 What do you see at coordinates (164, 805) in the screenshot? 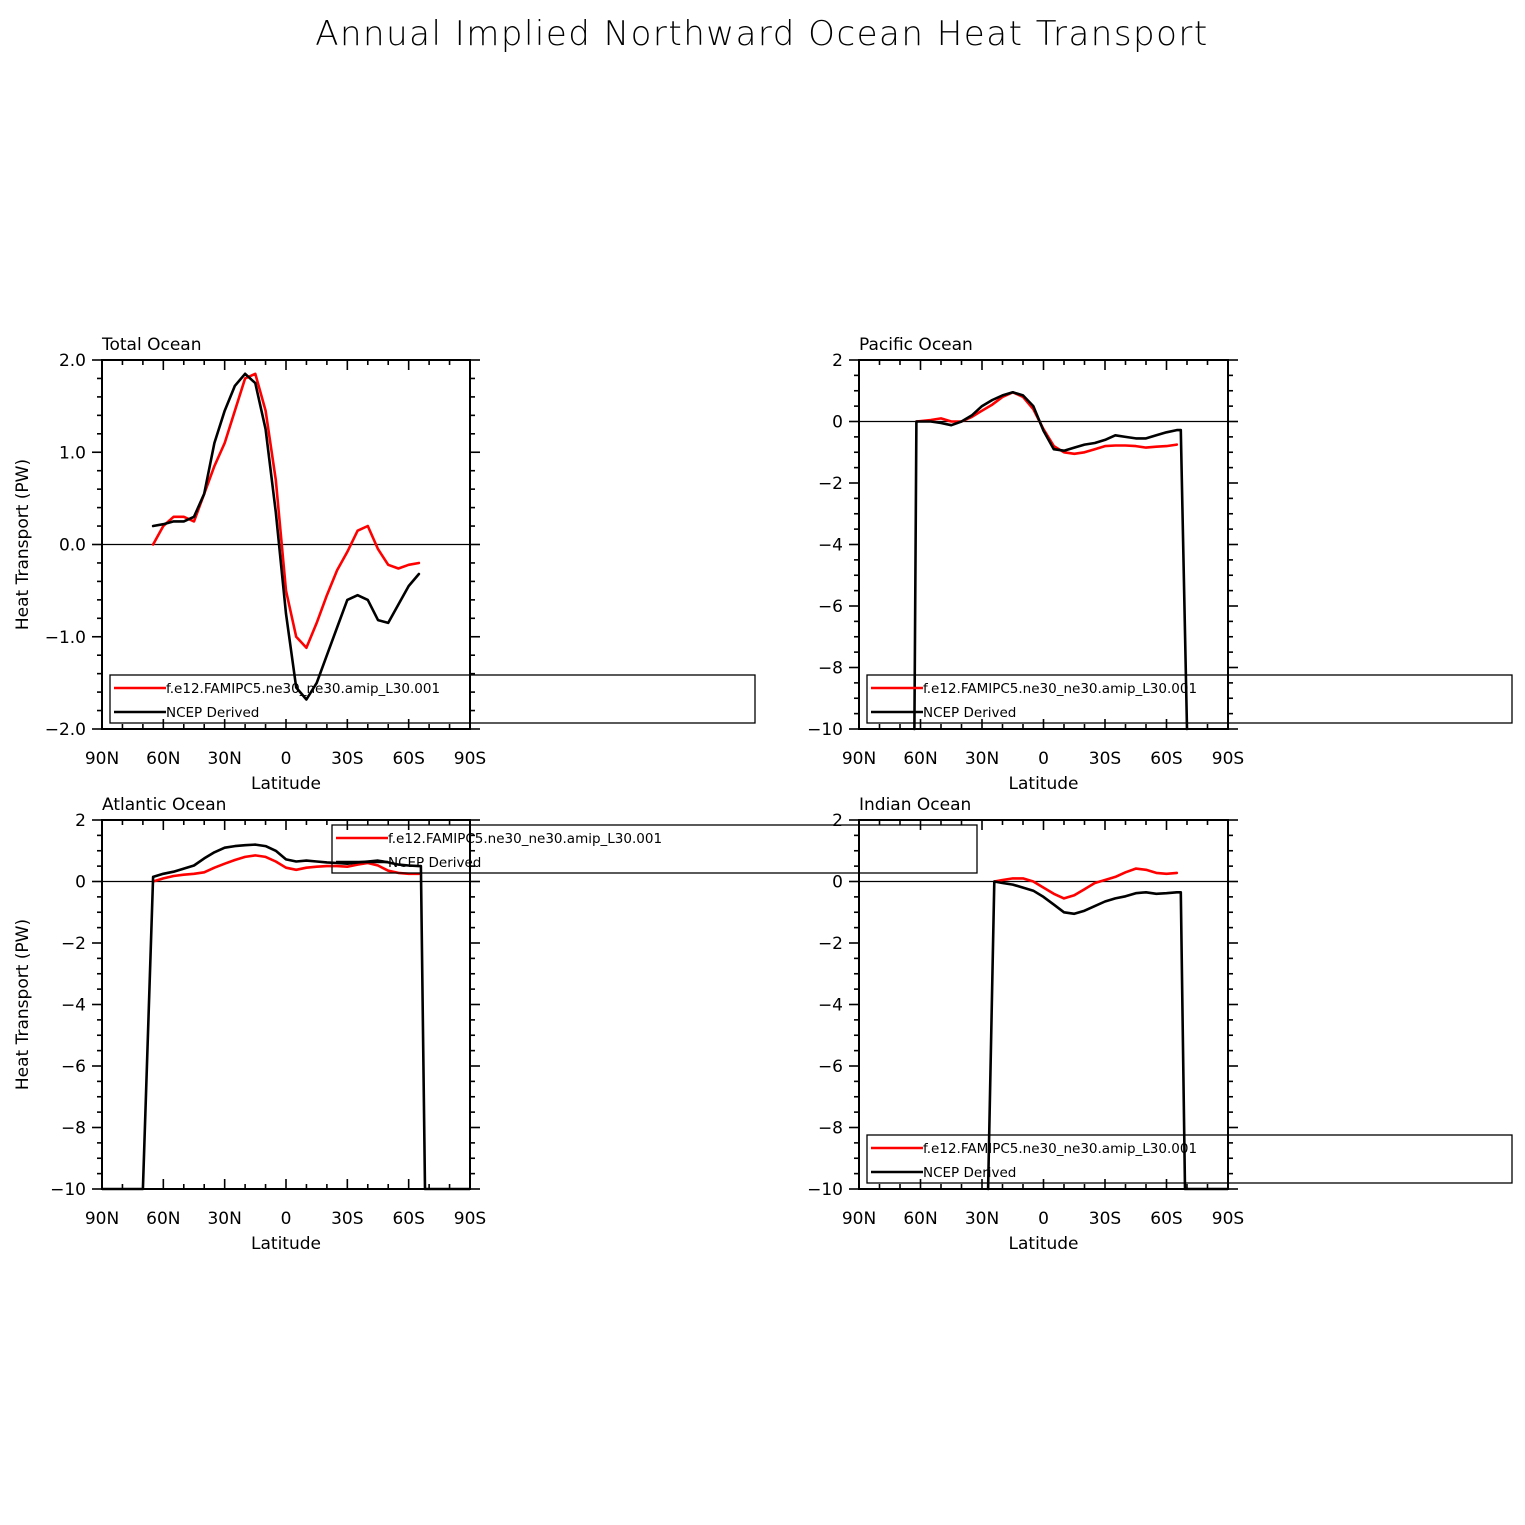
I see `panel-title: Atlantic Ocean` at bounding box center [164, 805].